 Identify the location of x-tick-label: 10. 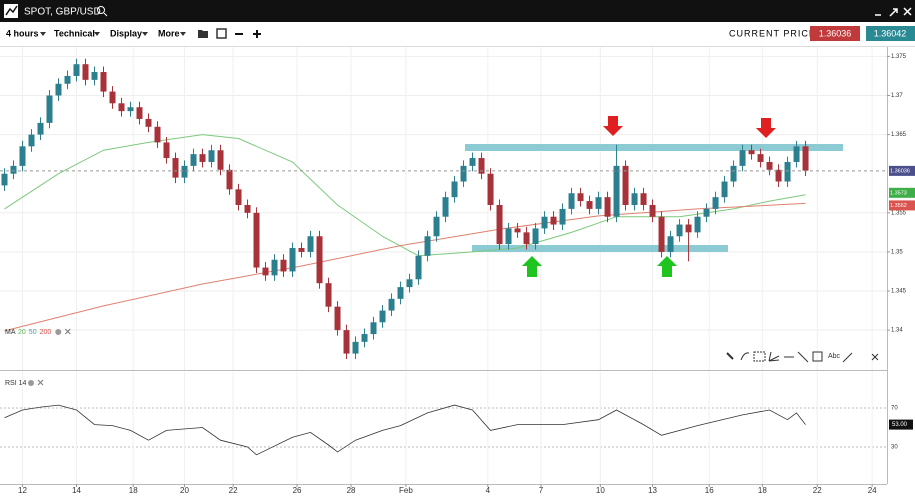
(600, 490).